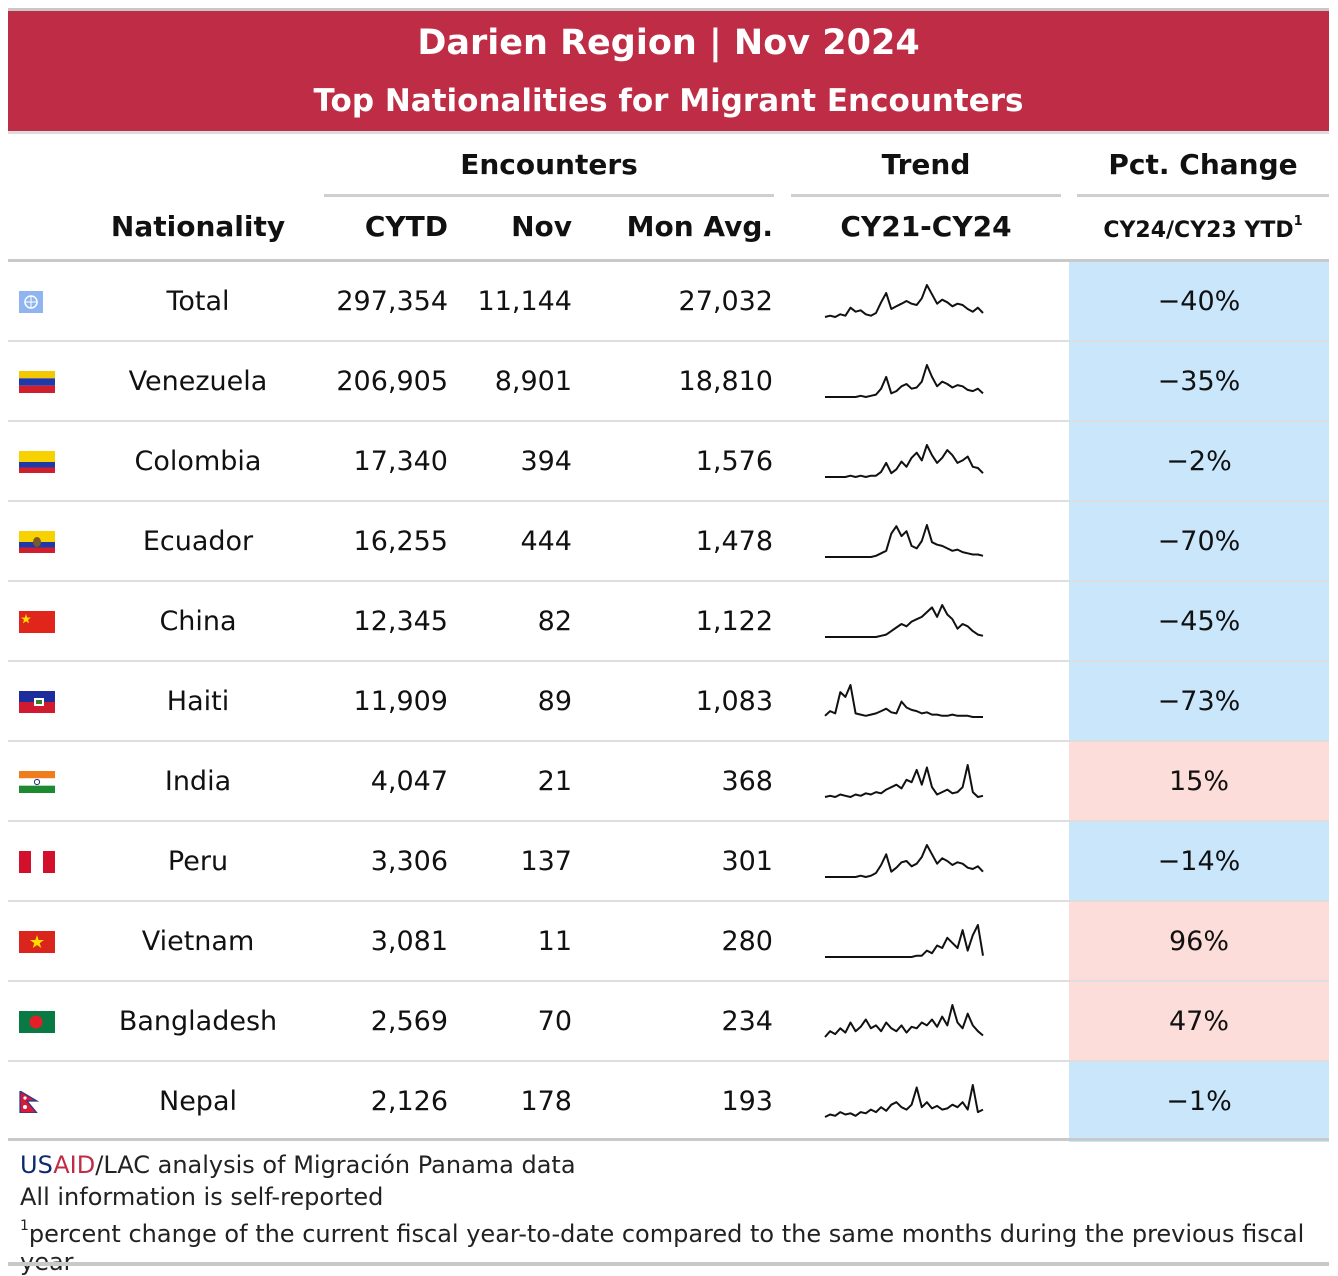 The height and width of the screenshot is (1276, 1338). What do you see at coordinates (747, 1021) in the screenshot?
I see `mon-avg-cell: 234` at bounding box center [747, 1021].